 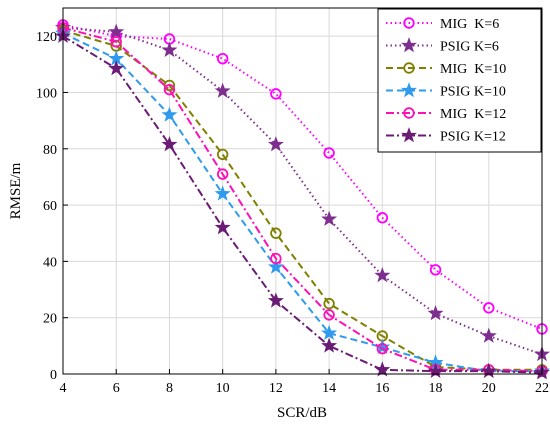 What do you see at coordinates (50, 206) in the screenshot?
I see `y-tick-label: 60` at bounding box center [50, 206].